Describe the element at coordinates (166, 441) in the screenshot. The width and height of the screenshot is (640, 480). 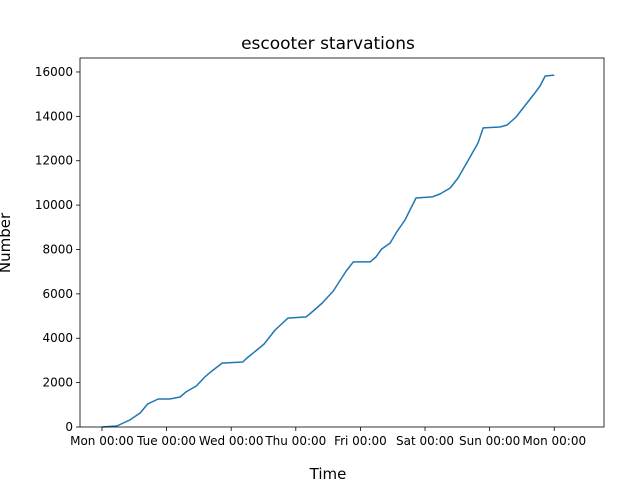
I see `x-tick-label: Tue 00:00` at that location.